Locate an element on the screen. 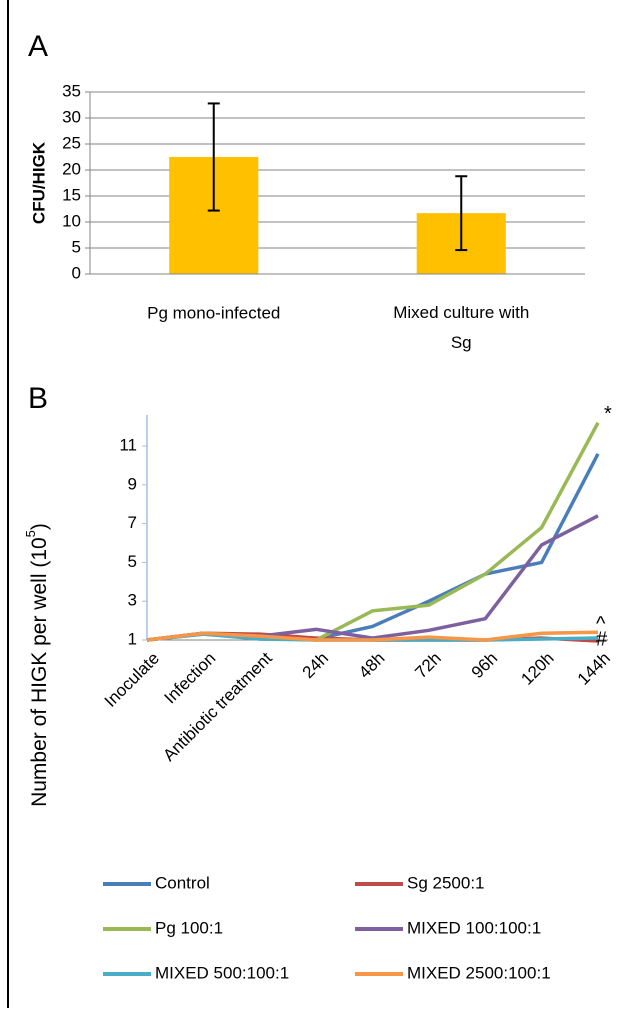 The image size is (617, 1013). y-axis-label-sup: 5 is located at coordinates (30, 533).